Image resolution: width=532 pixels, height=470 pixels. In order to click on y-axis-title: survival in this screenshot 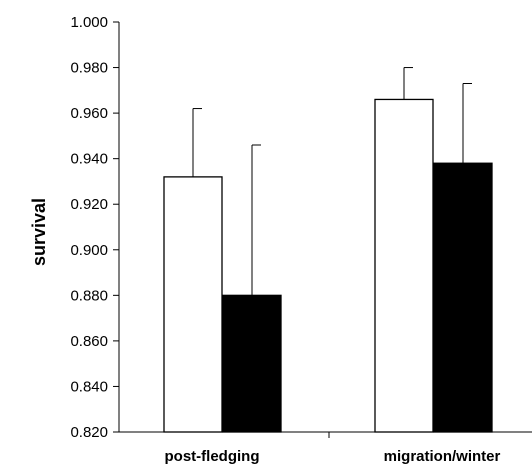, I will do `click(39, 232)`.